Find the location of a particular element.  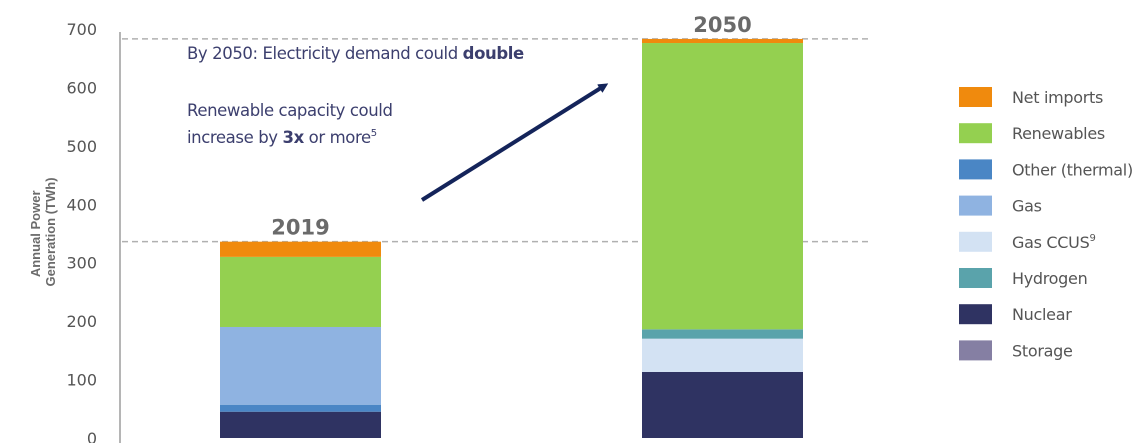

legend-label: Other (thermal) is located at coordinates (1072, 169).